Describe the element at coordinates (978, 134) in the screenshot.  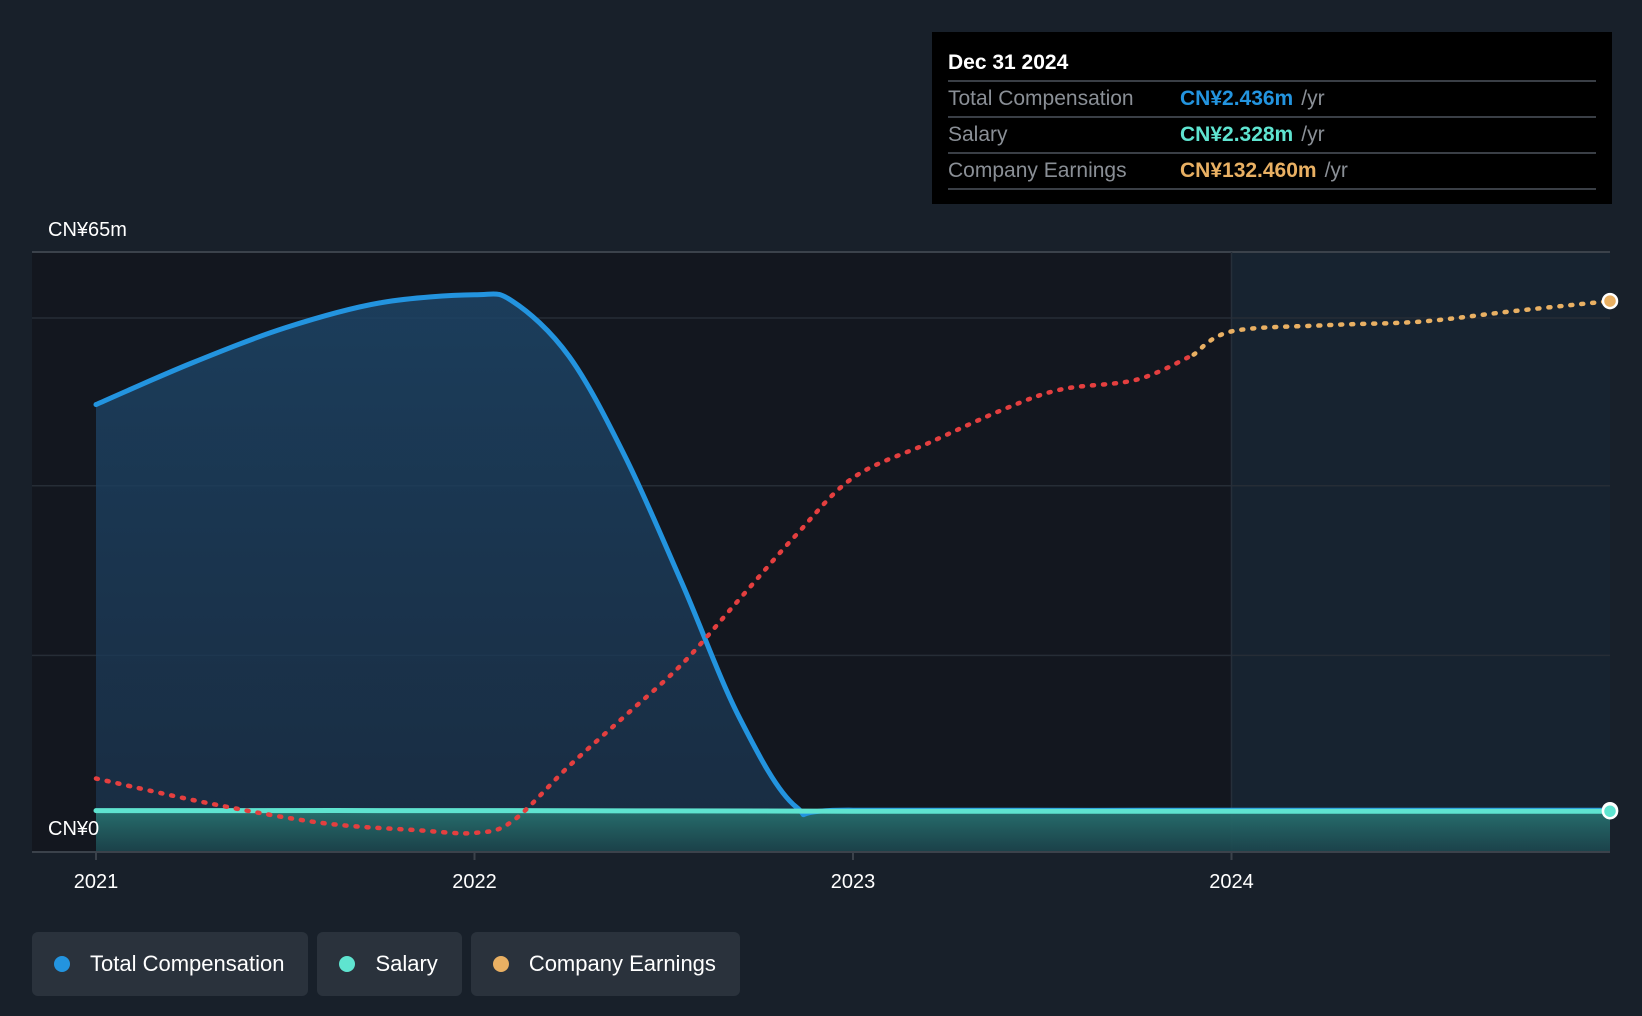
I see `tooltip-row-label: Salary` at that location.